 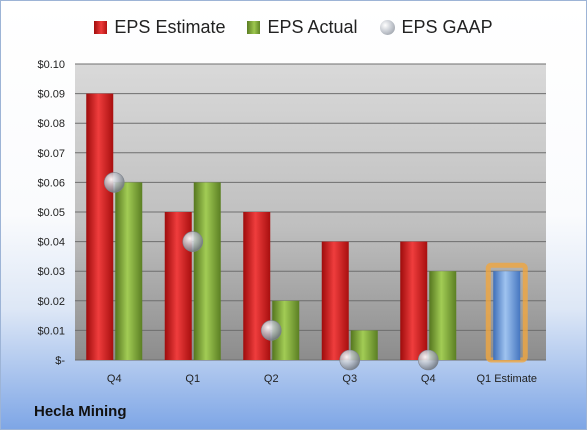 What do you see at coordinates (507, 315) in the screenshot?
I see `bar-eps-projected` at bounding box center [507, 315].